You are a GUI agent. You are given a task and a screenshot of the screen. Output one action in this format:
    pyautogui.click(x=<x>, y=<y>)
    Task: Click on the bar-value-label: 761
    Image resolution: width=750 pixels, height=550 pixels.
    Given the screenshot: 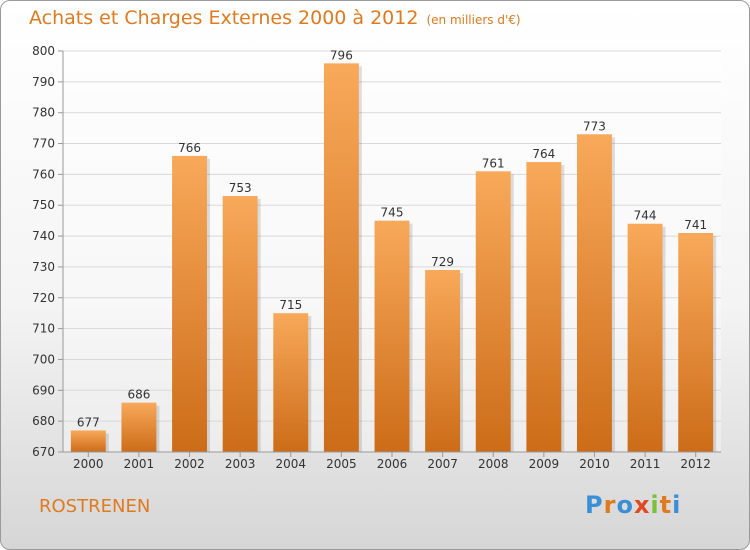 What is the action you would take?
    pyautogui.click(x=493, y=163)
    